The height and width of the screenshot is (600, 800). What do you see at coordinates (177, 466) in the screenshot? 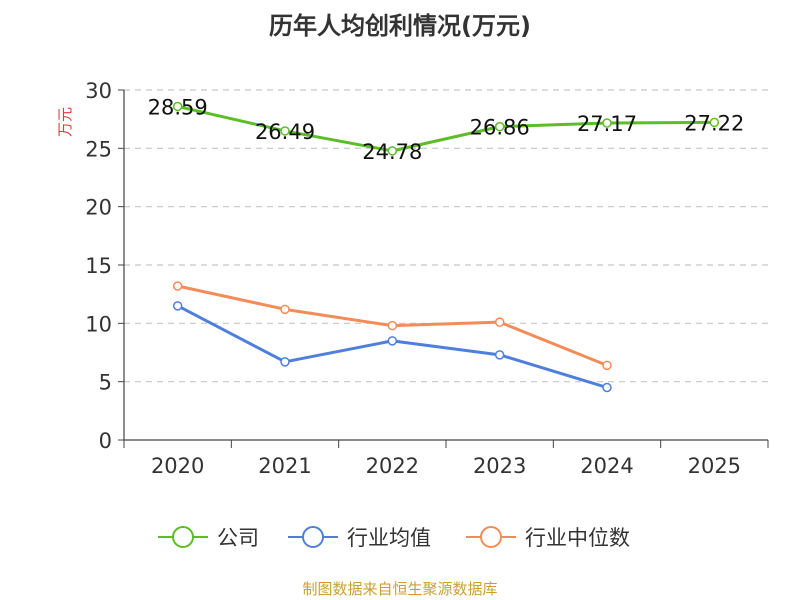
I see `x-tick-label: 2020` at bounding box center [177, 466].